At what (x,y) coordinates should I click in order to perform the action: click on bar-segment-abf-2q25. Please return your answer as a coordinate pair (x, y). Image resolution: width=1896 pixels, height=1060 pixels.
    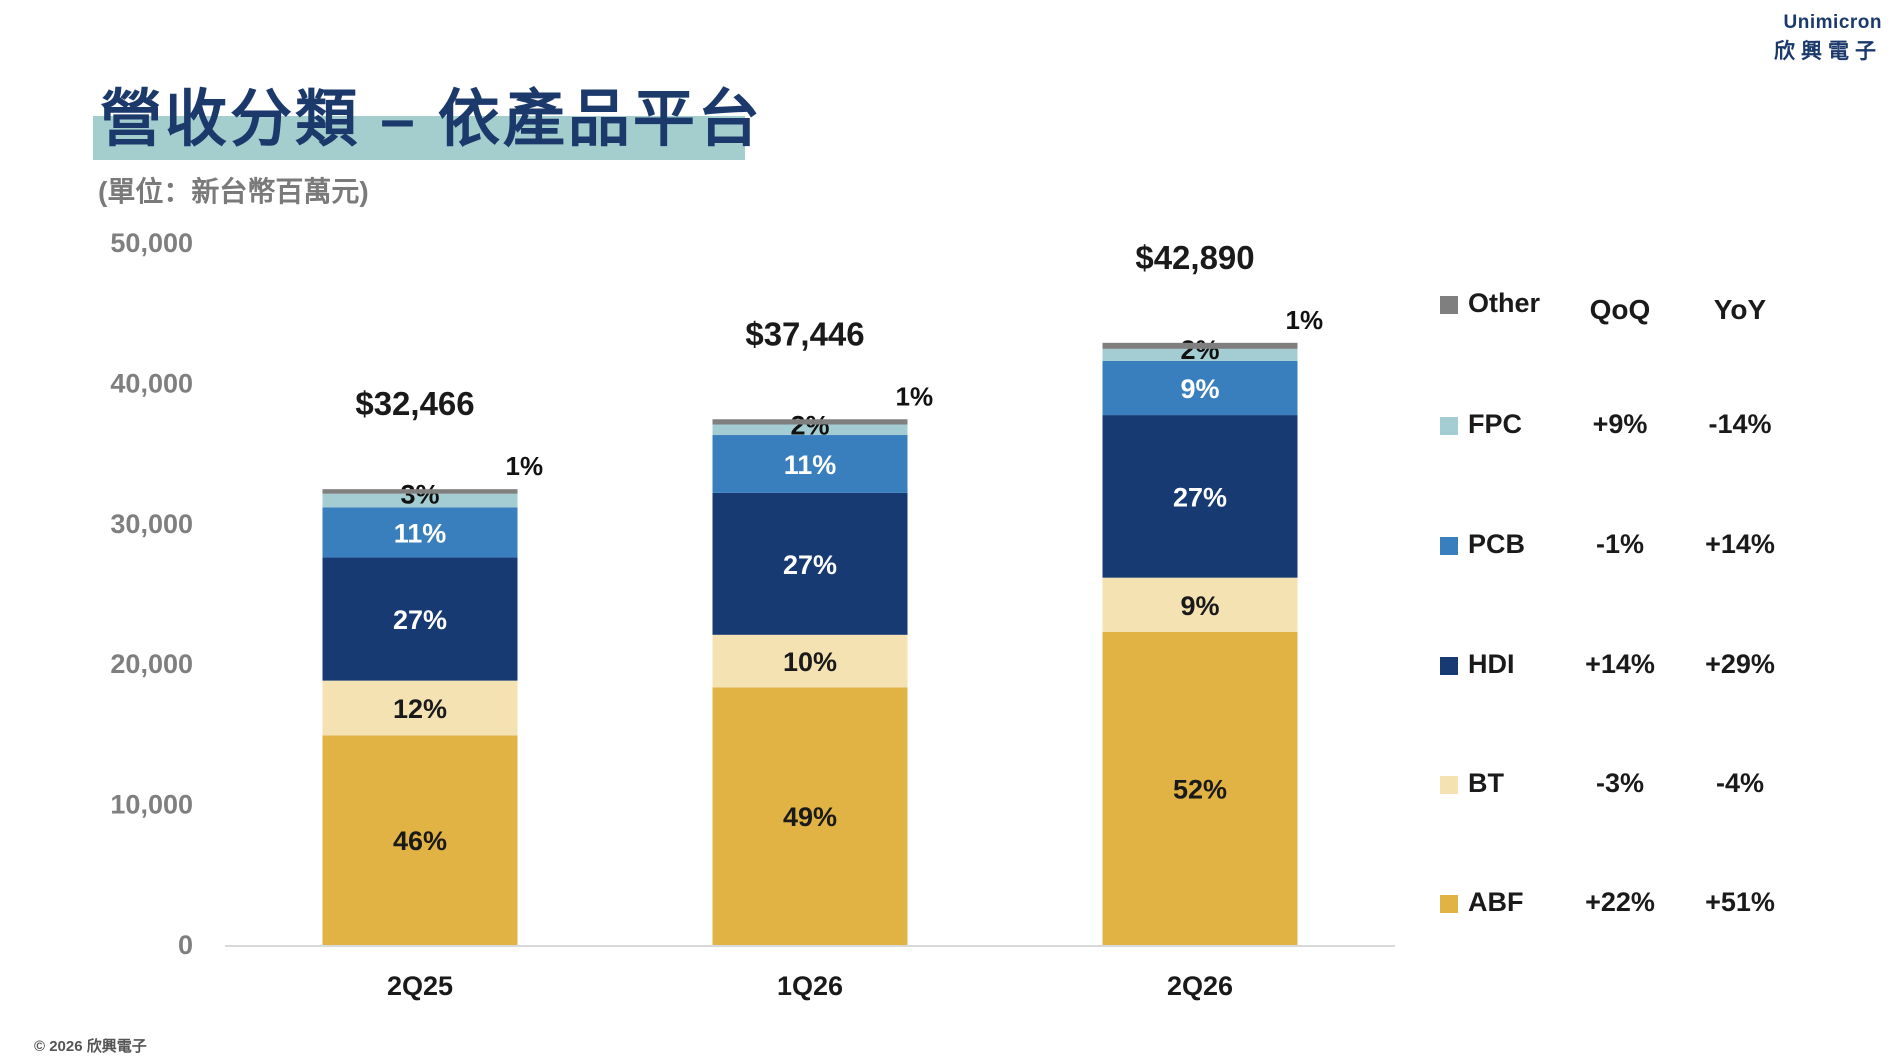
    Looking at the image, I should click on (420, 840).